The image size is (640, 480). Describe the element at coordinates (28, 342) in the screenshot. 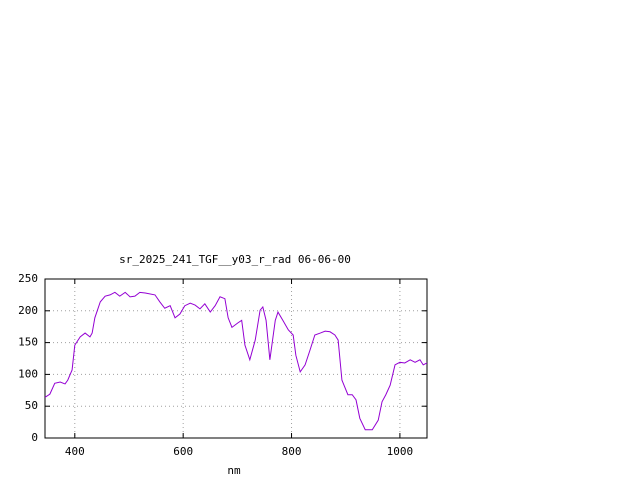

I see `y-tick-label: 150` at that location.